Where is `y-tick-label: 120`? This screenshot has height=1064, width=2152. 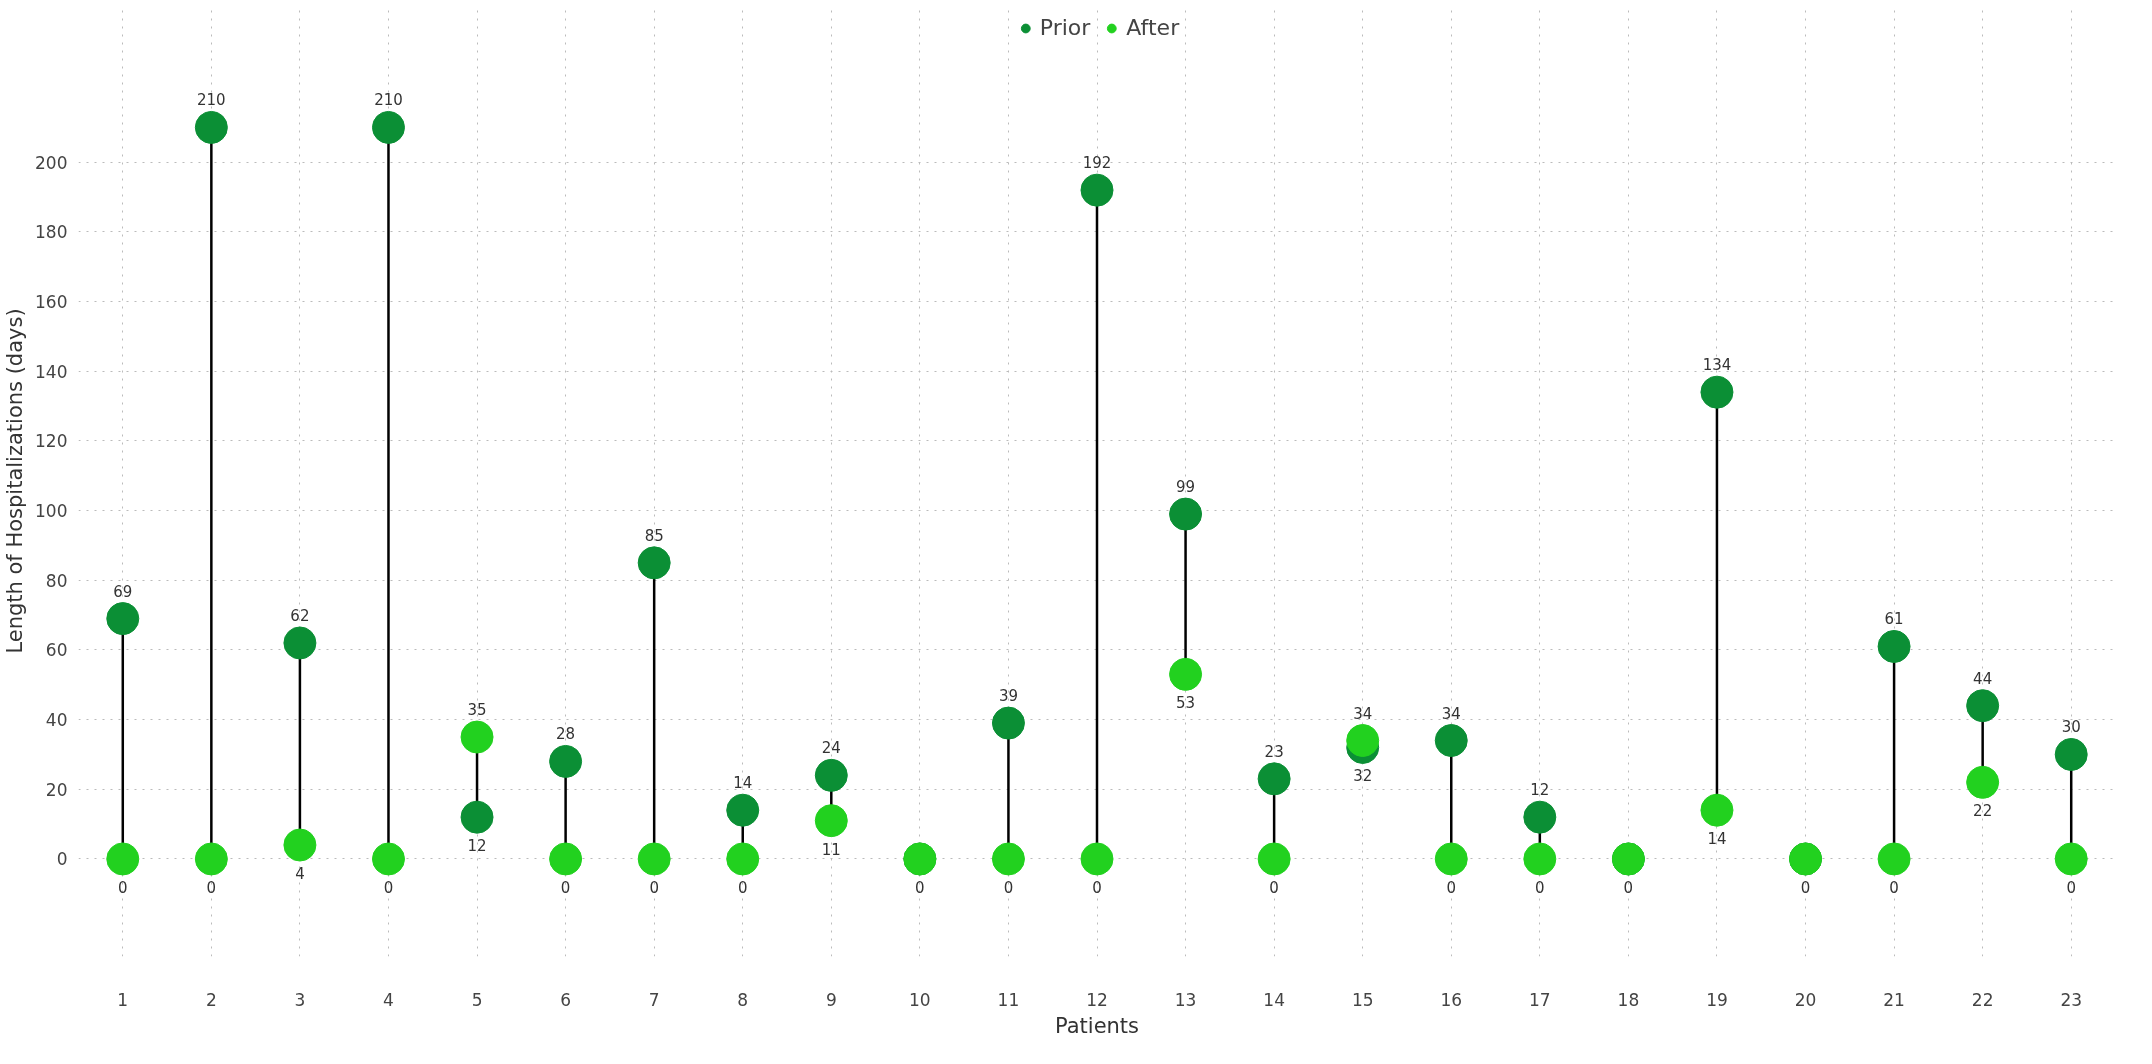 y-tick-label: 120 is located at coordinates (51, 441).